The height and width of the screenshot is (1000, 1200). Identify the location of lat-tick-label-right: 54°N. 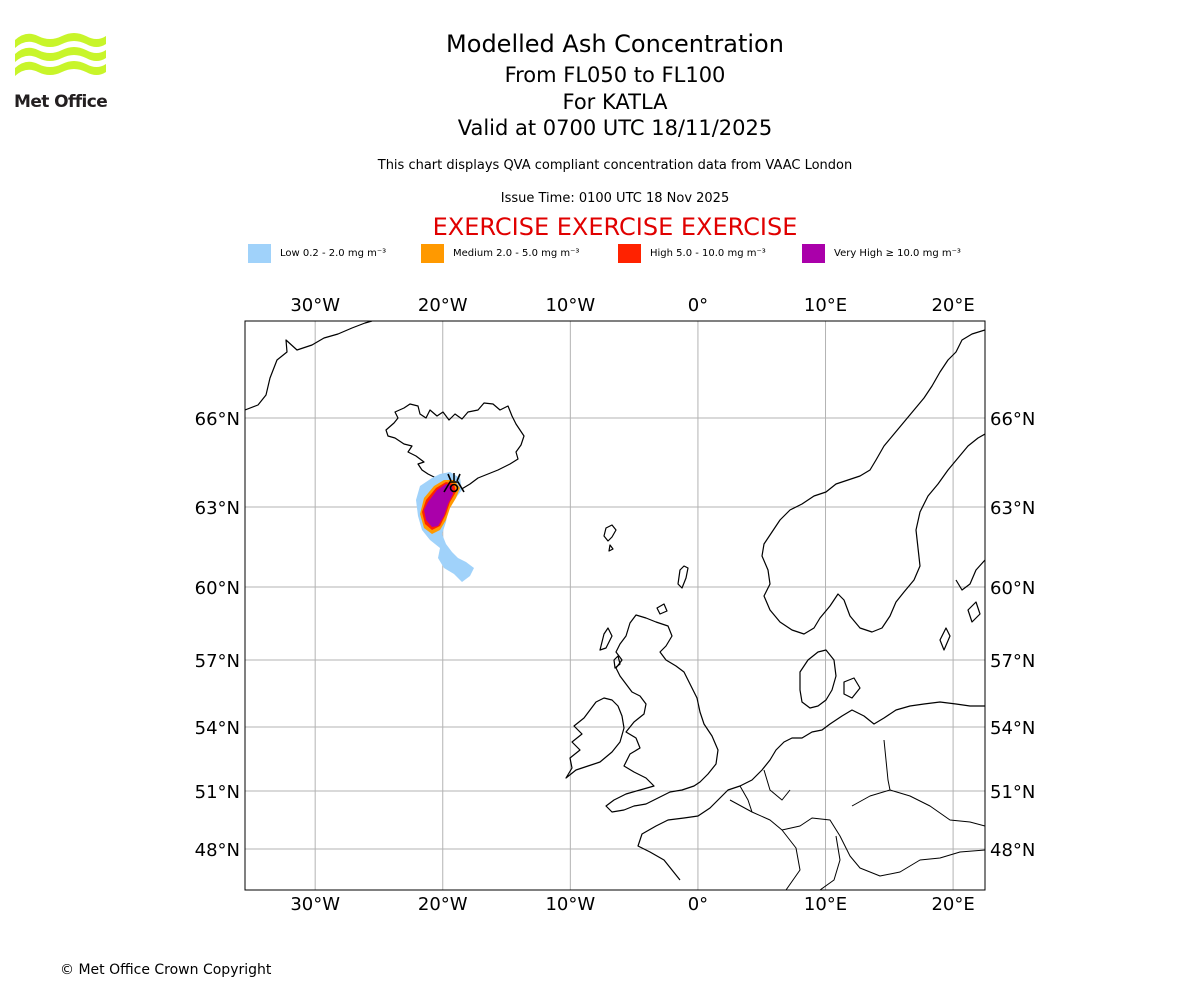
(1012, 728).